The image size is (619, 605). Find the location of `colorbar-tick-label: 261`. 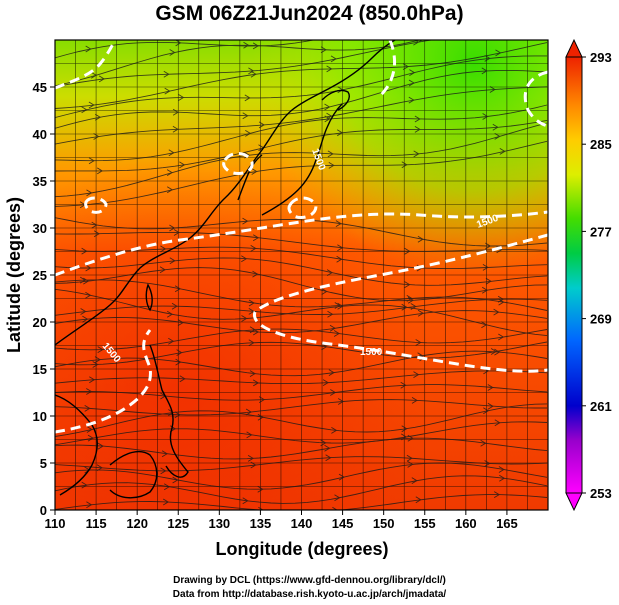

colorbar-tick-label: 261 is located at coordinates (601, 406).